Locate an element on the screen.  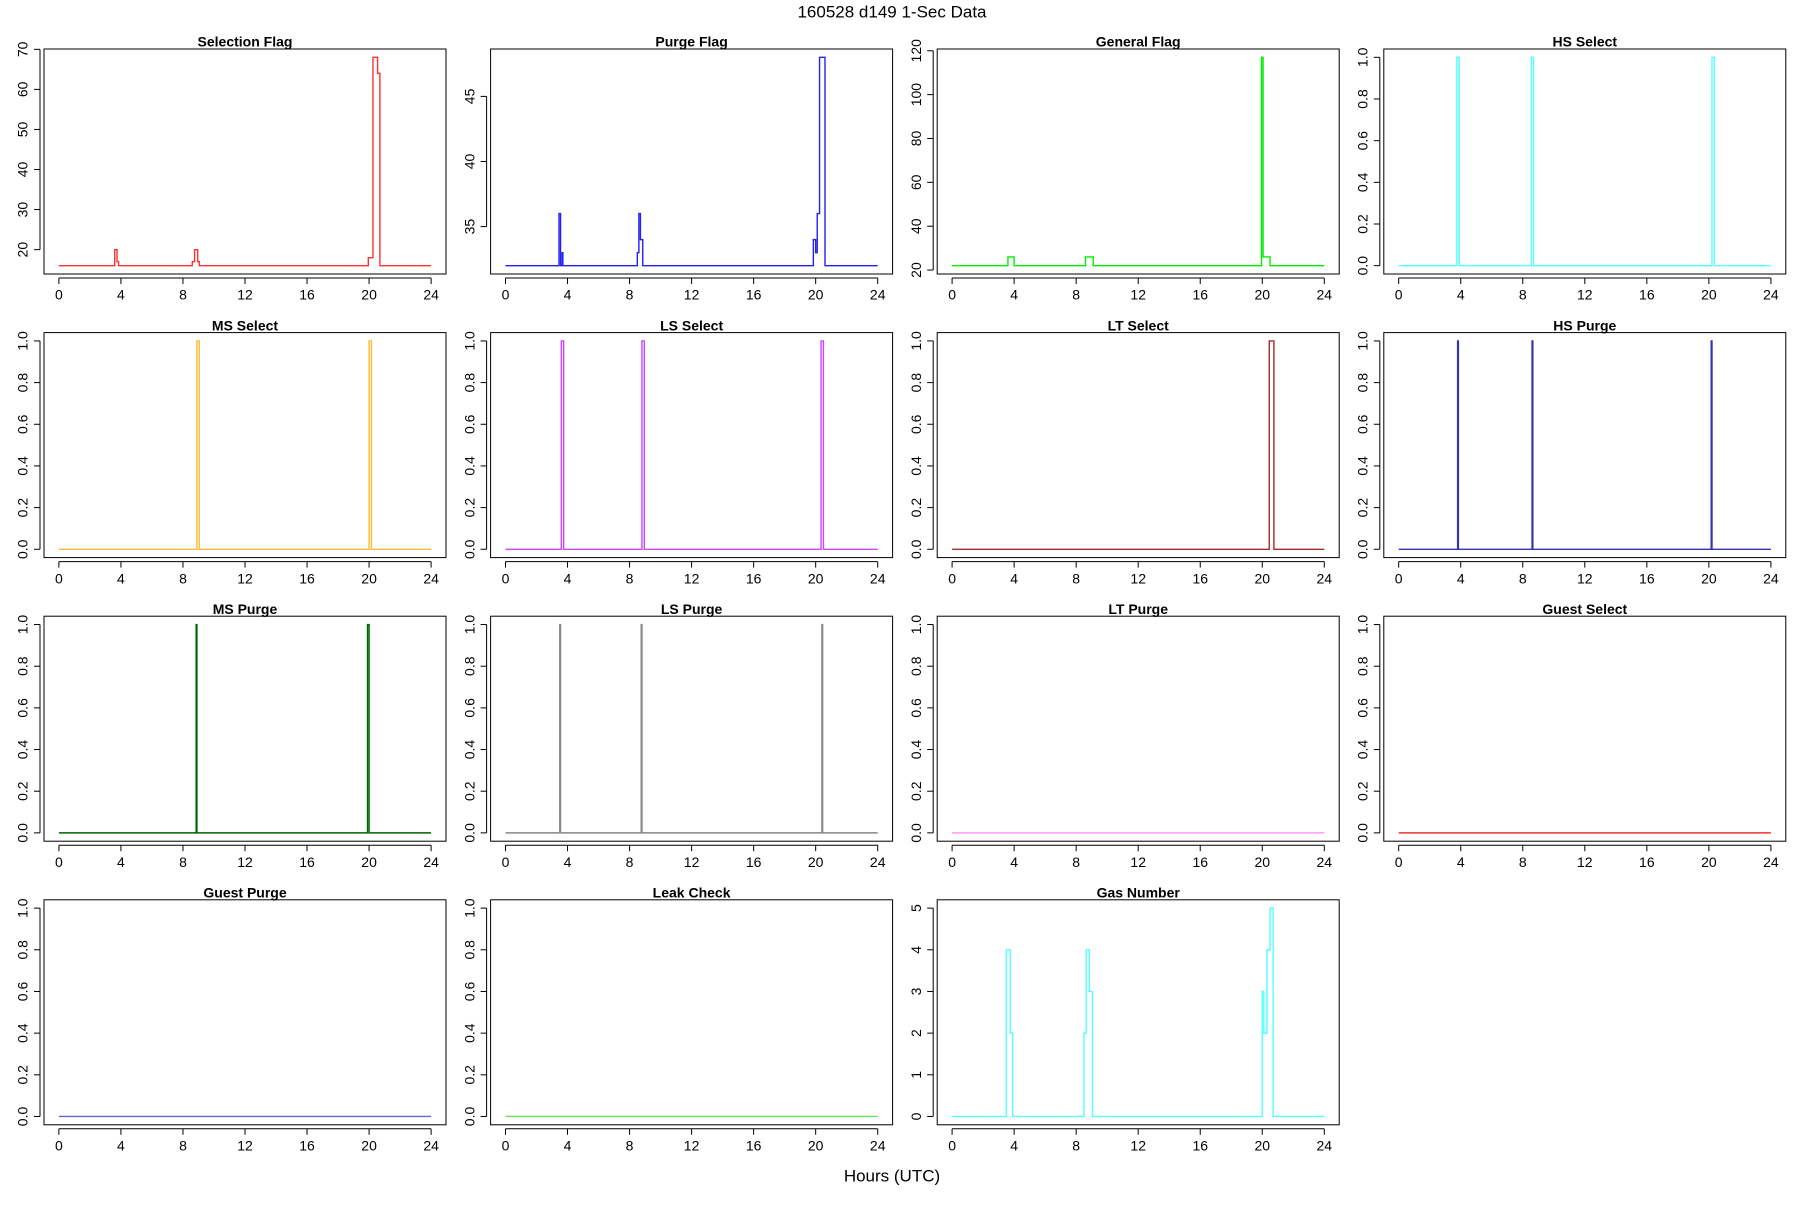
y-tick-label: 20 is located at coordinates (916, 270).